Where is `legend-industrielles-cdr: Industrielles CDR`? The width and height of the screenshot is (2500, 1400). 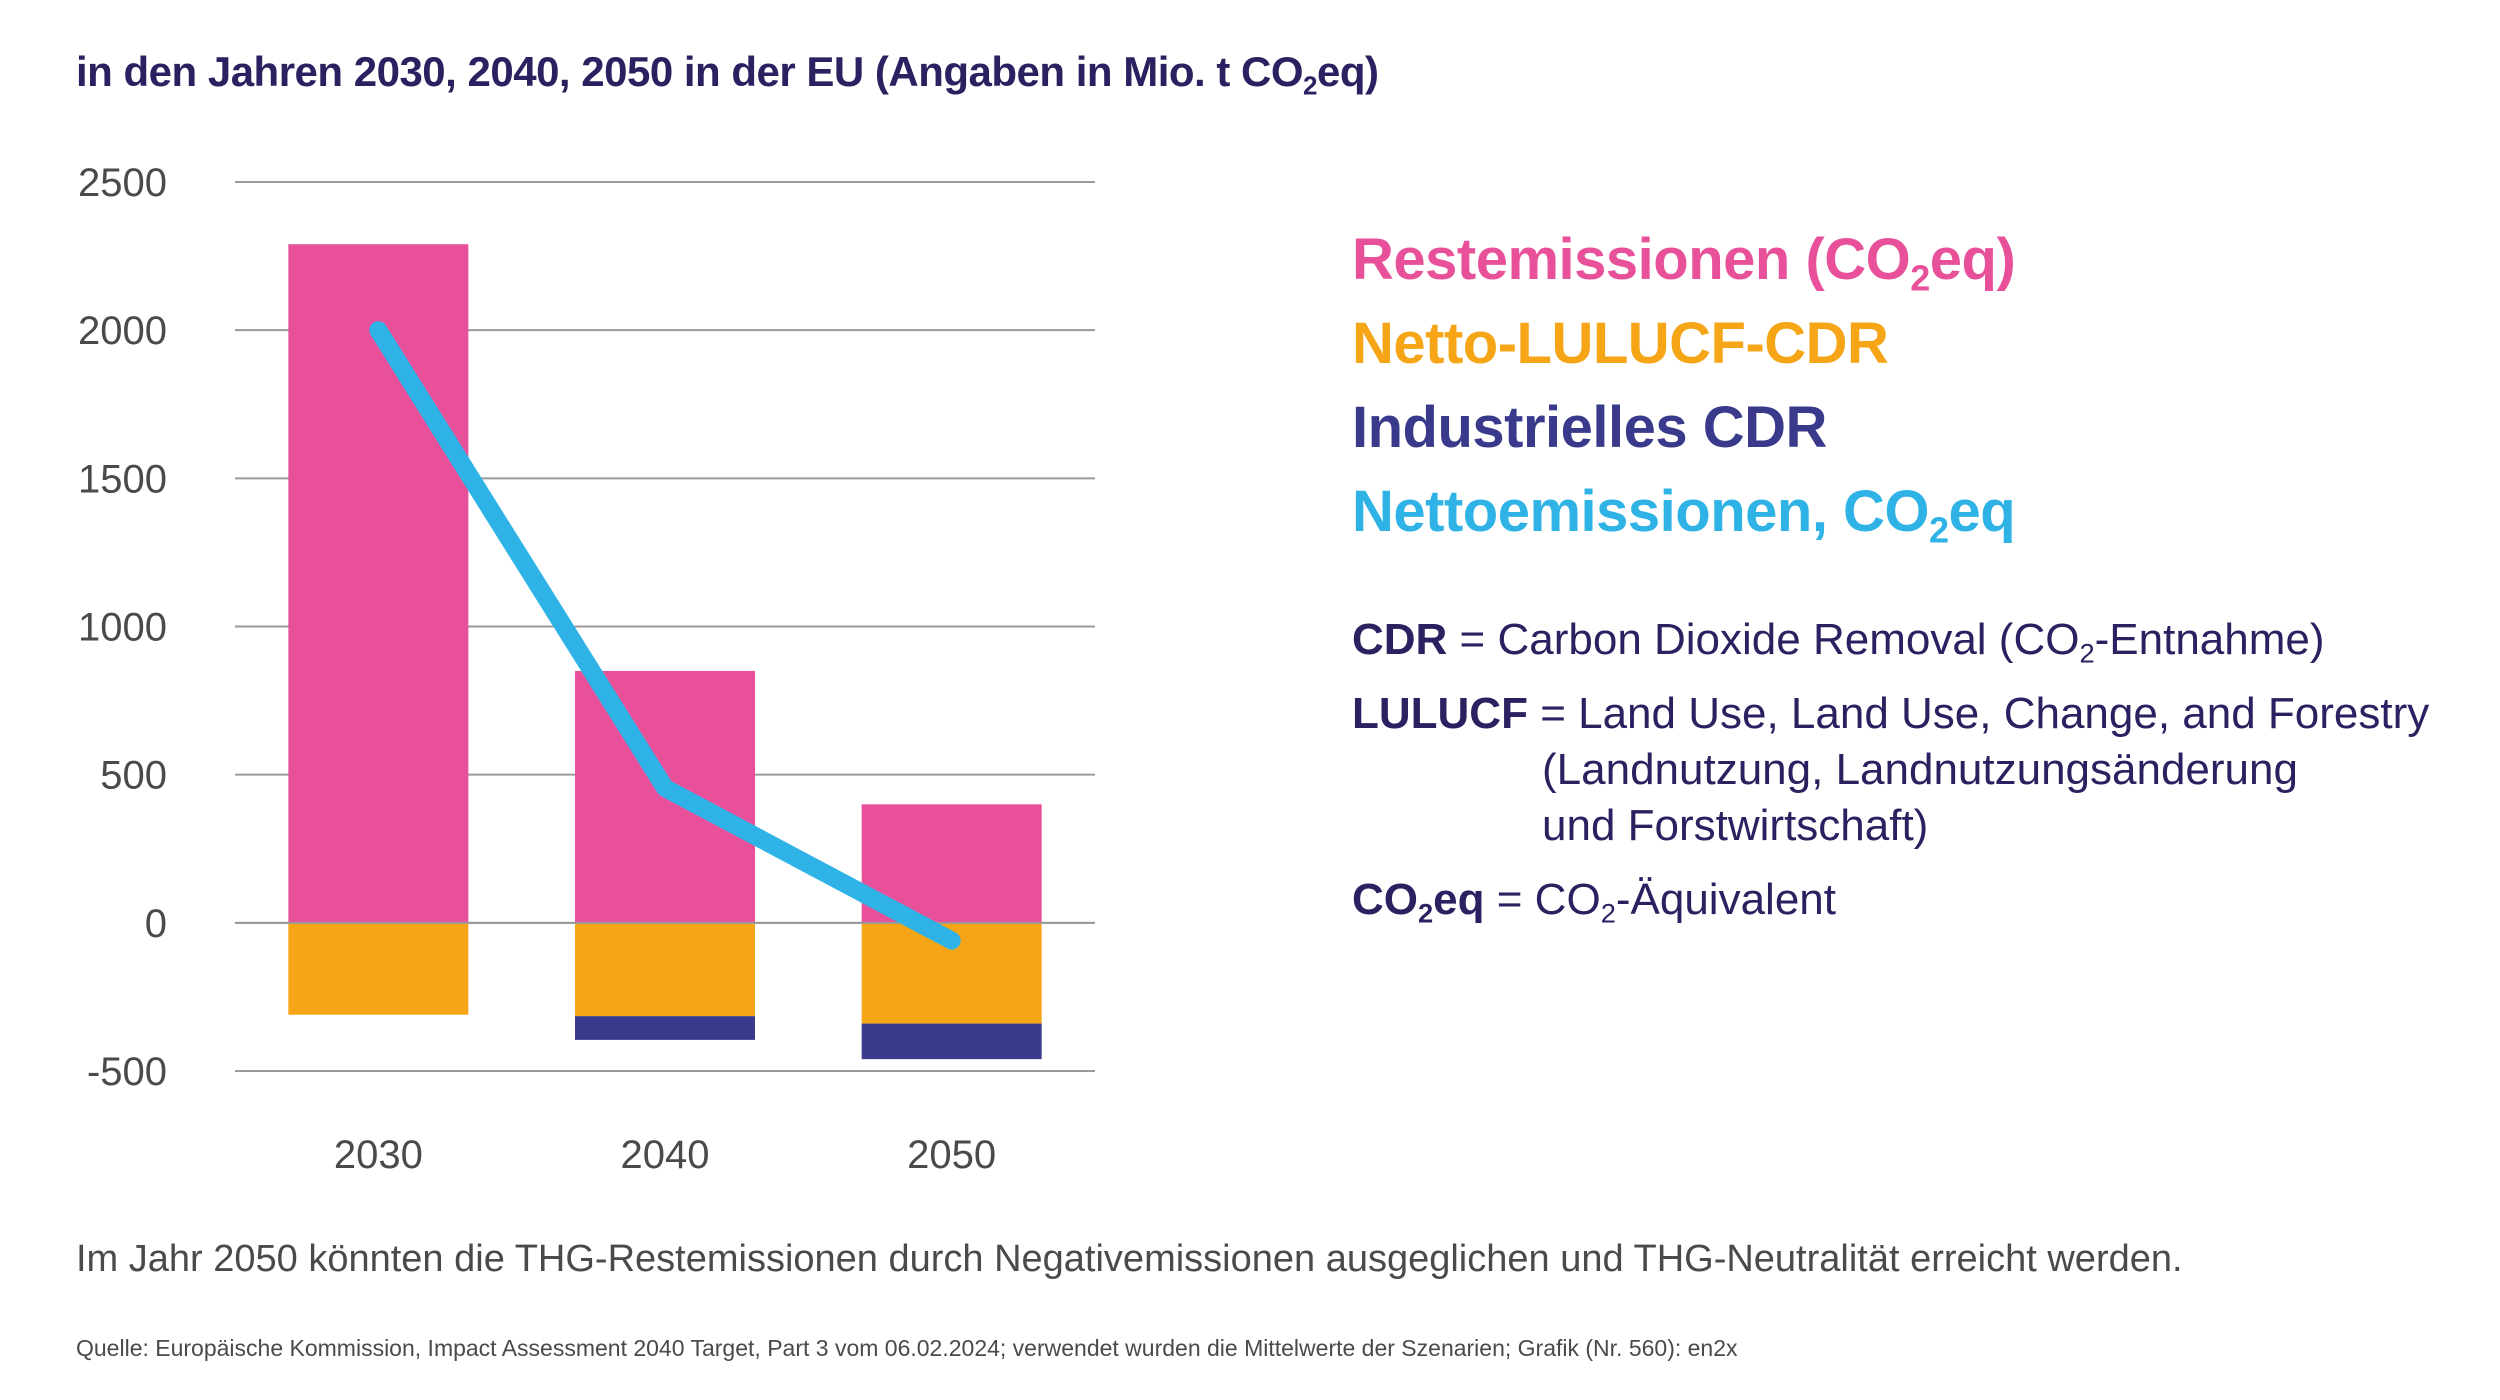 legend-industrielles-cdr: Industrielles CDR is located at coordinates (1589, 427).